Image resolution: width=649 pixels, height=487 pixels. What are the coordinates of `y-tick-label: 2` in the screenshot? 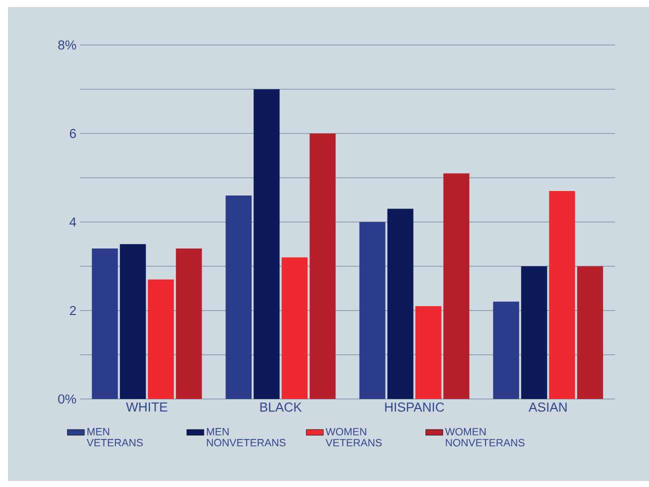 It's located at (73, 311).